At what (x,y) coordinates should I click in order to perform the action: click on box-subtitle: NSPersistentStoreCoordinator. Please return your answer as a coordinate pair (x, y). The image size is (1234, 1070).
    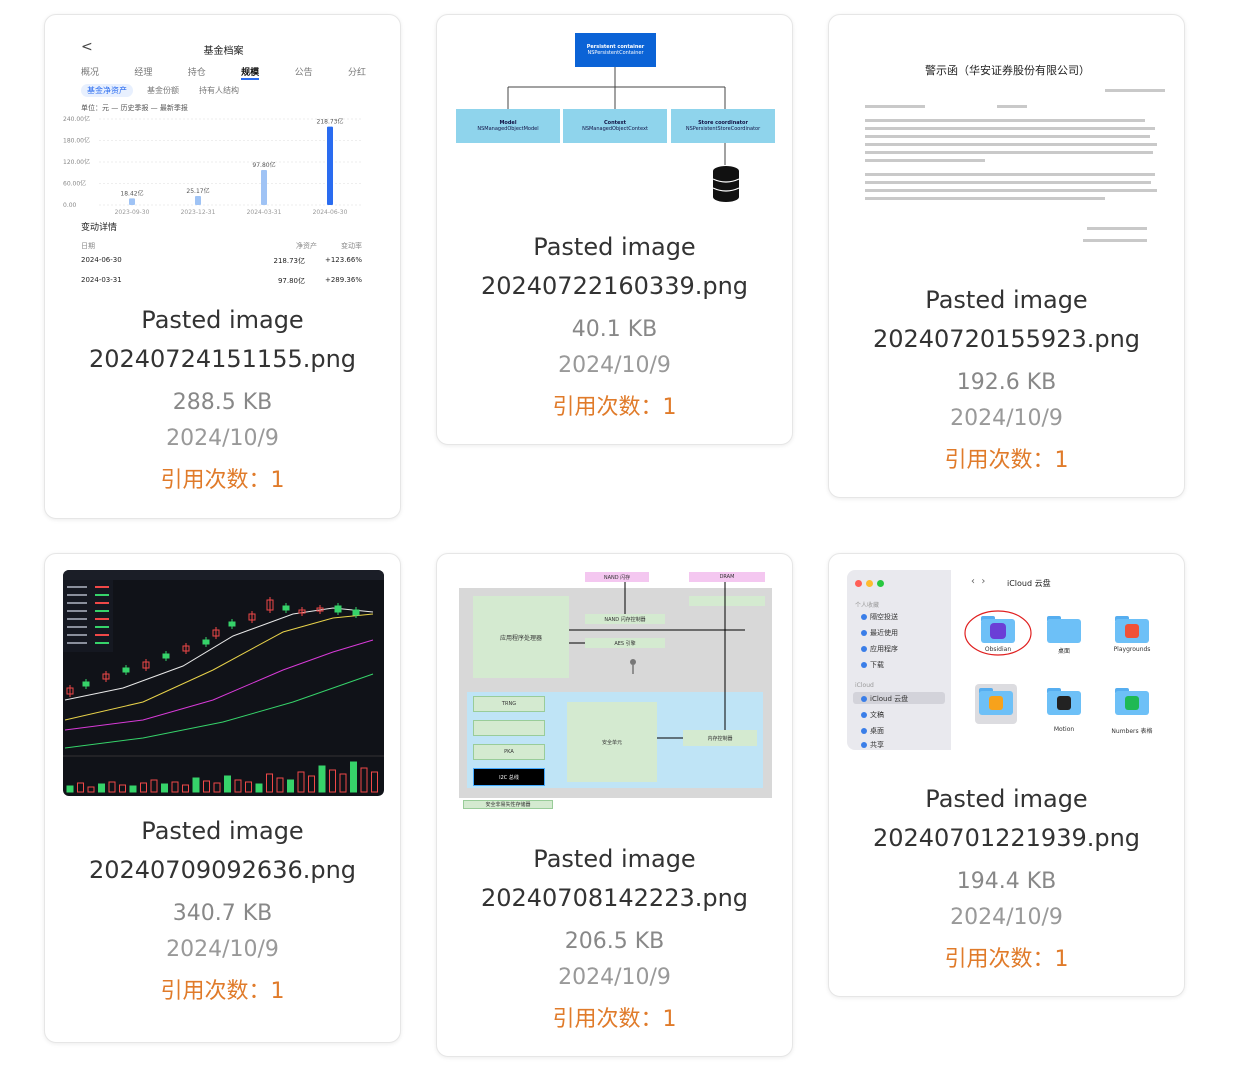
    Looking at the image, I should click on (723, 129).